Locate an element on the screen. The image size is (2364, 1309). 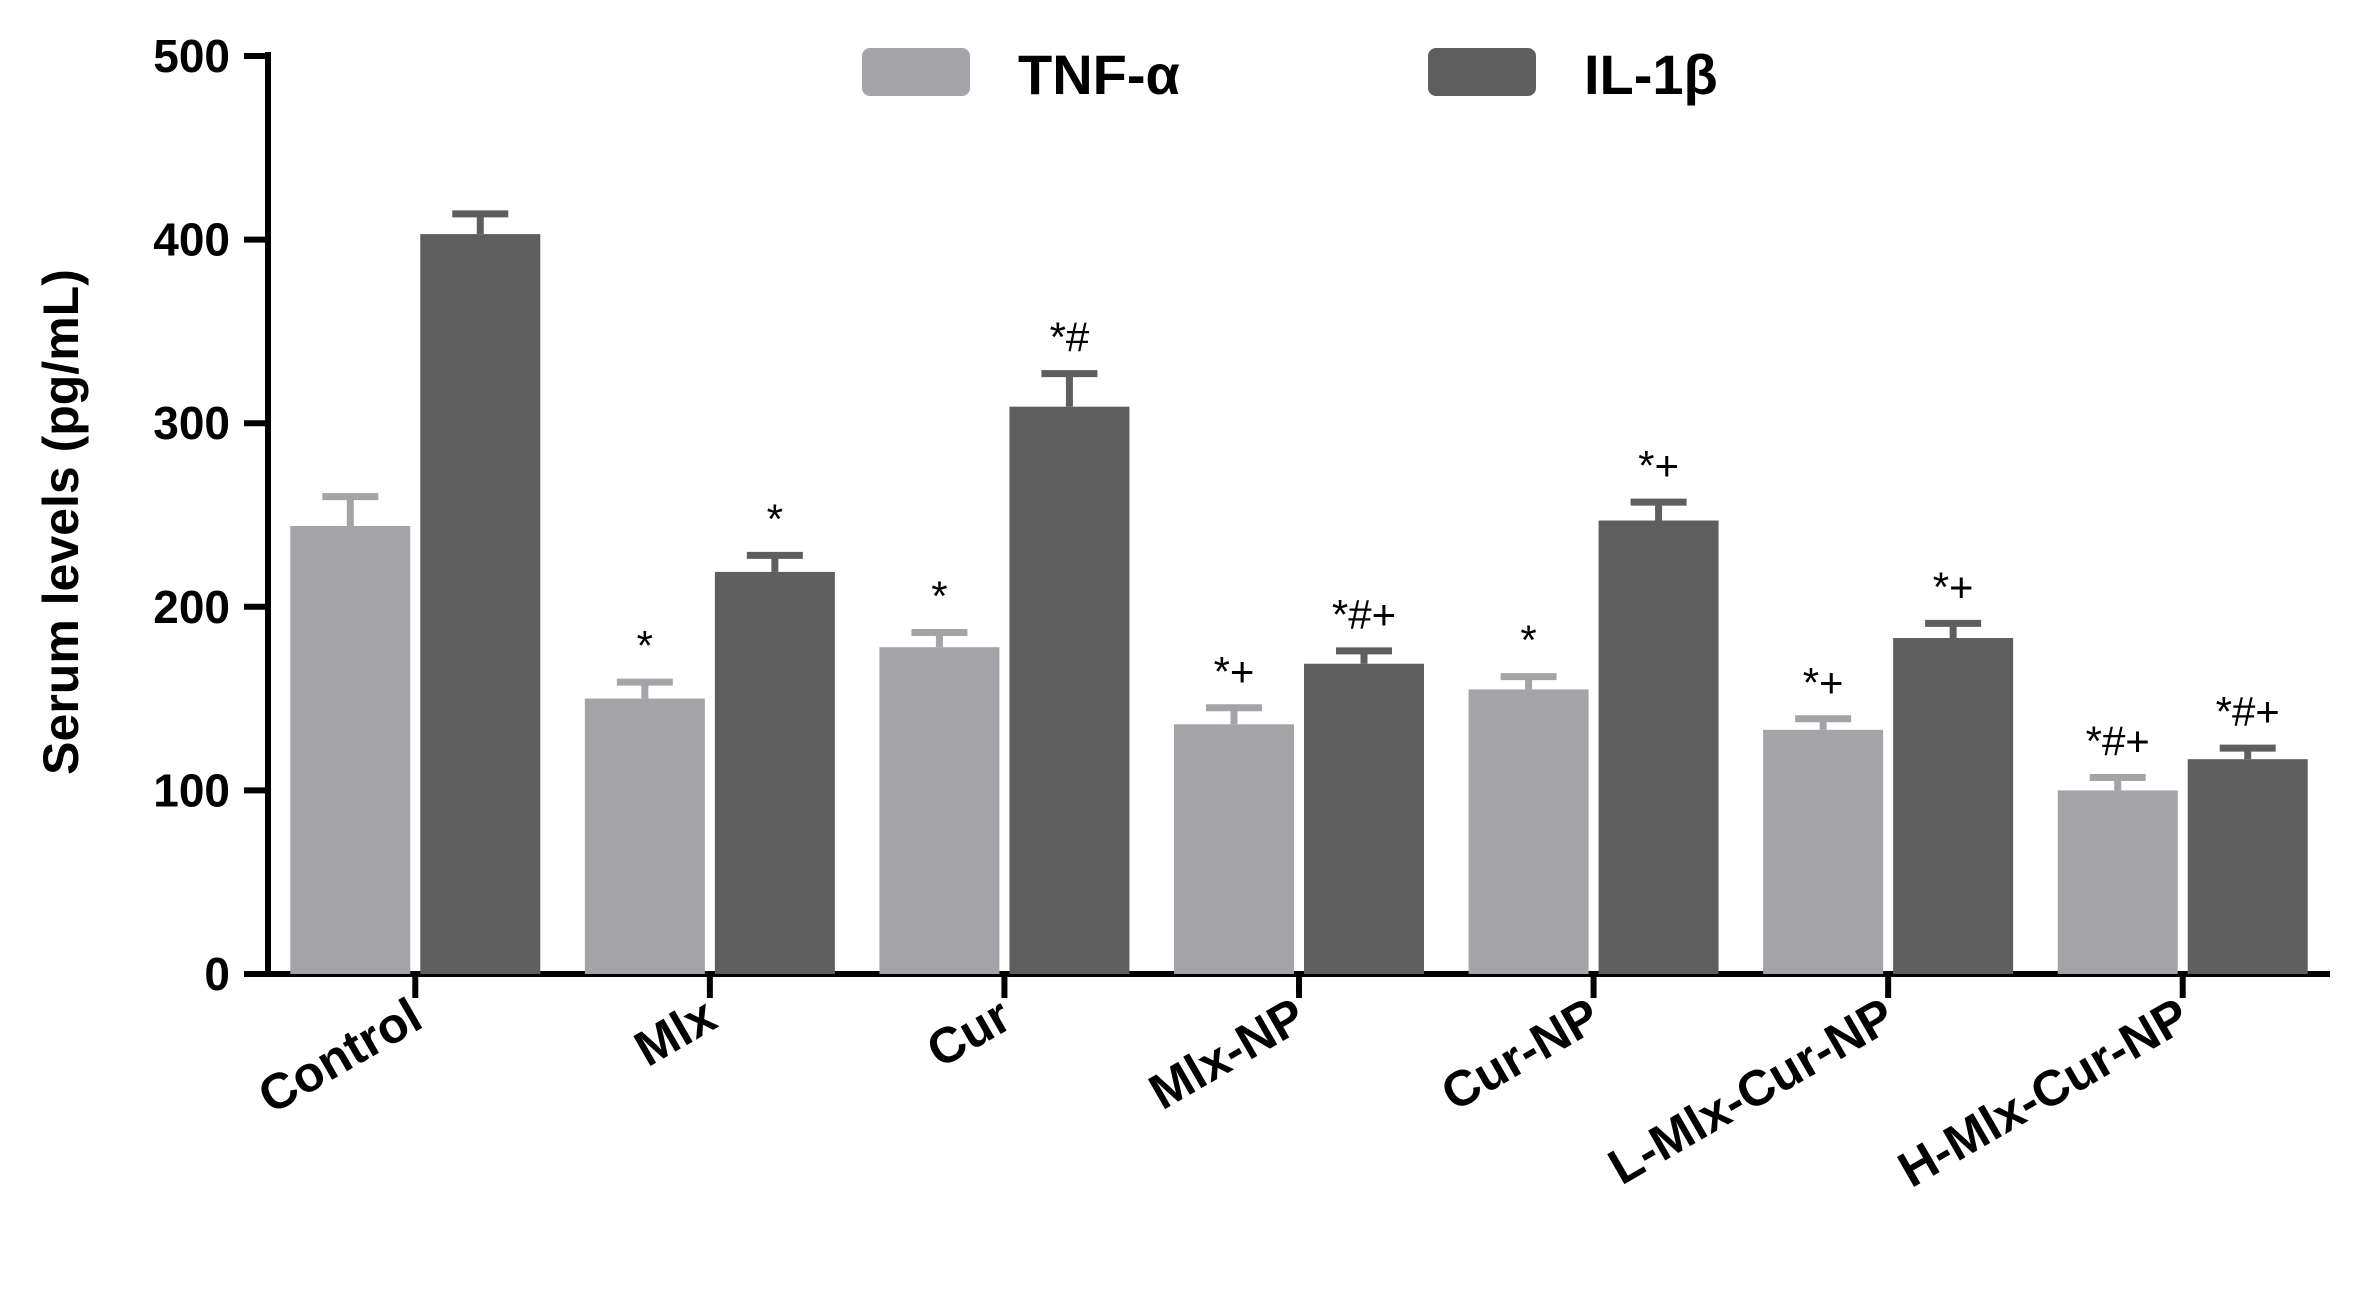
significance-label-il-1beta-cur: *# is located at coordinates (1070, 337).